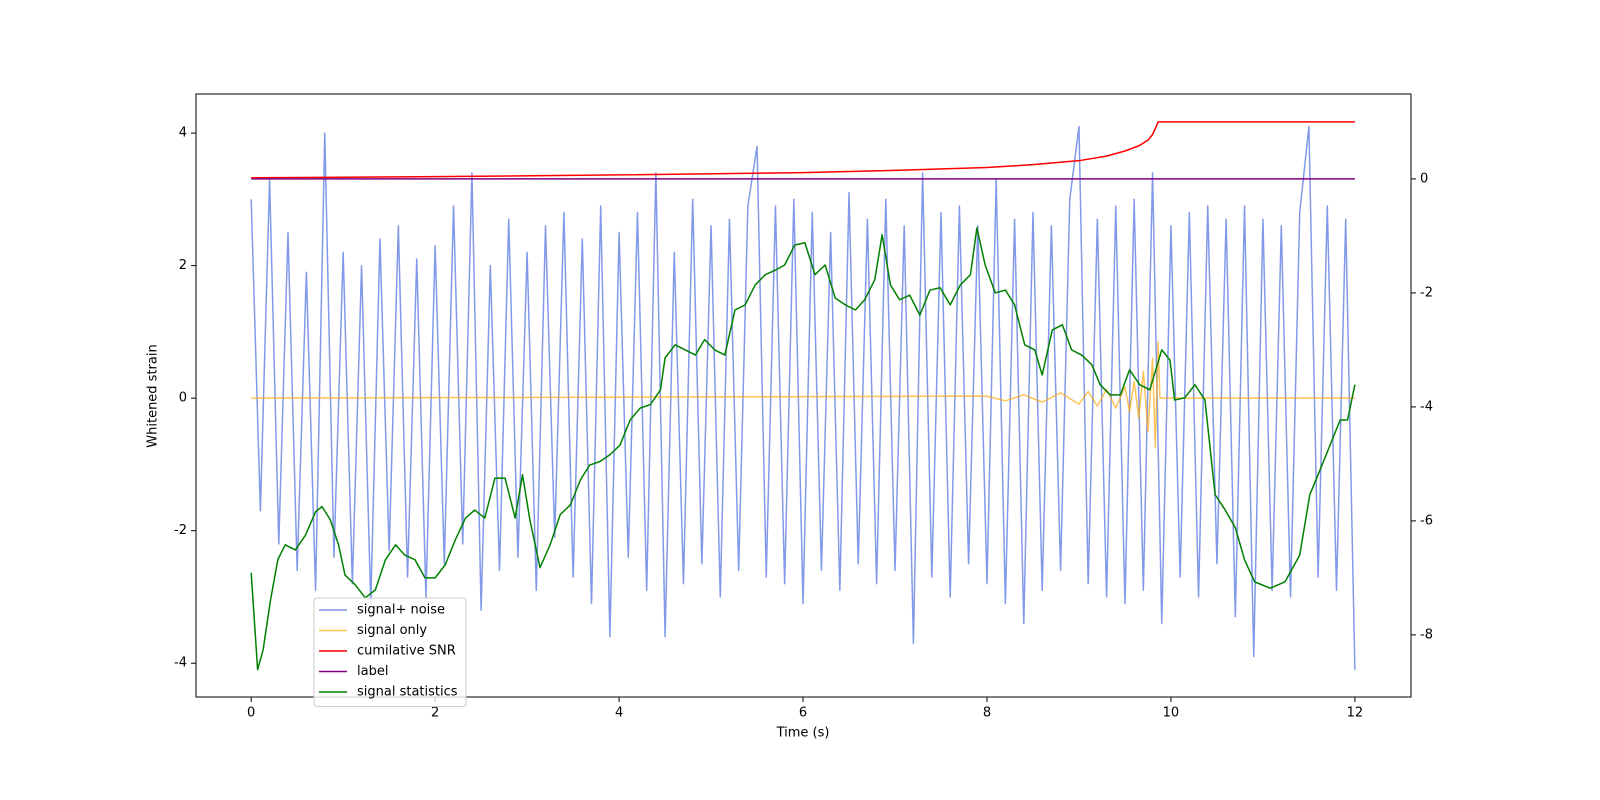 This screenshot has height=800, width=1600. I want to click on legend-label: signal only, so click(392, 630).